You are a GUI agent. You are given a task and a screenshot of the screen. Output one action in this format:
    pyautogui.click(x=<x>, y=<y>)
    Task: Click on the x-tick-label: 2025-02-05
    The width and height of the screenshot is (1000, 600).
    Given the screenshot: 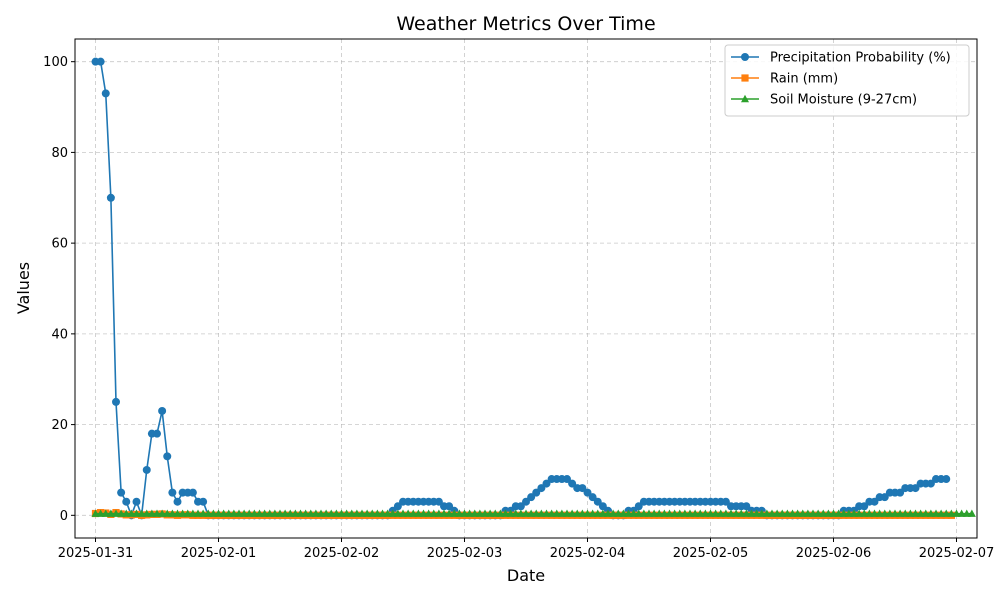 What is the action you would take?
    pyautogui.click(x=711, y=553)
    